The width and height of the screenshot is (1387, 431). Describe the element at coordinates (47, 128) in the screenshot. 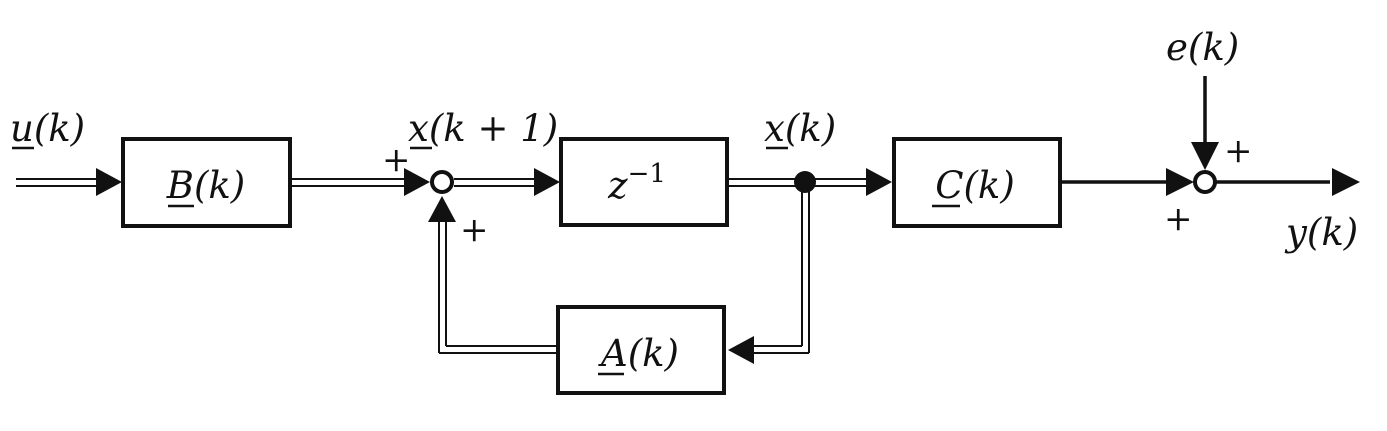

I see `input-label: u(k)` at that location.